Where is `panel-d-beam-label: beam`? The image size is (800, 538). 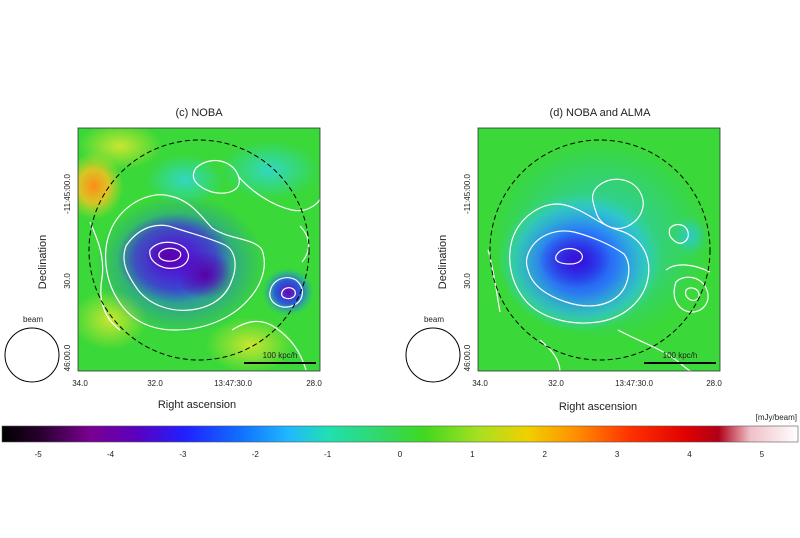
panel-d-beam-label: beam is located at coordinates (434, 319).